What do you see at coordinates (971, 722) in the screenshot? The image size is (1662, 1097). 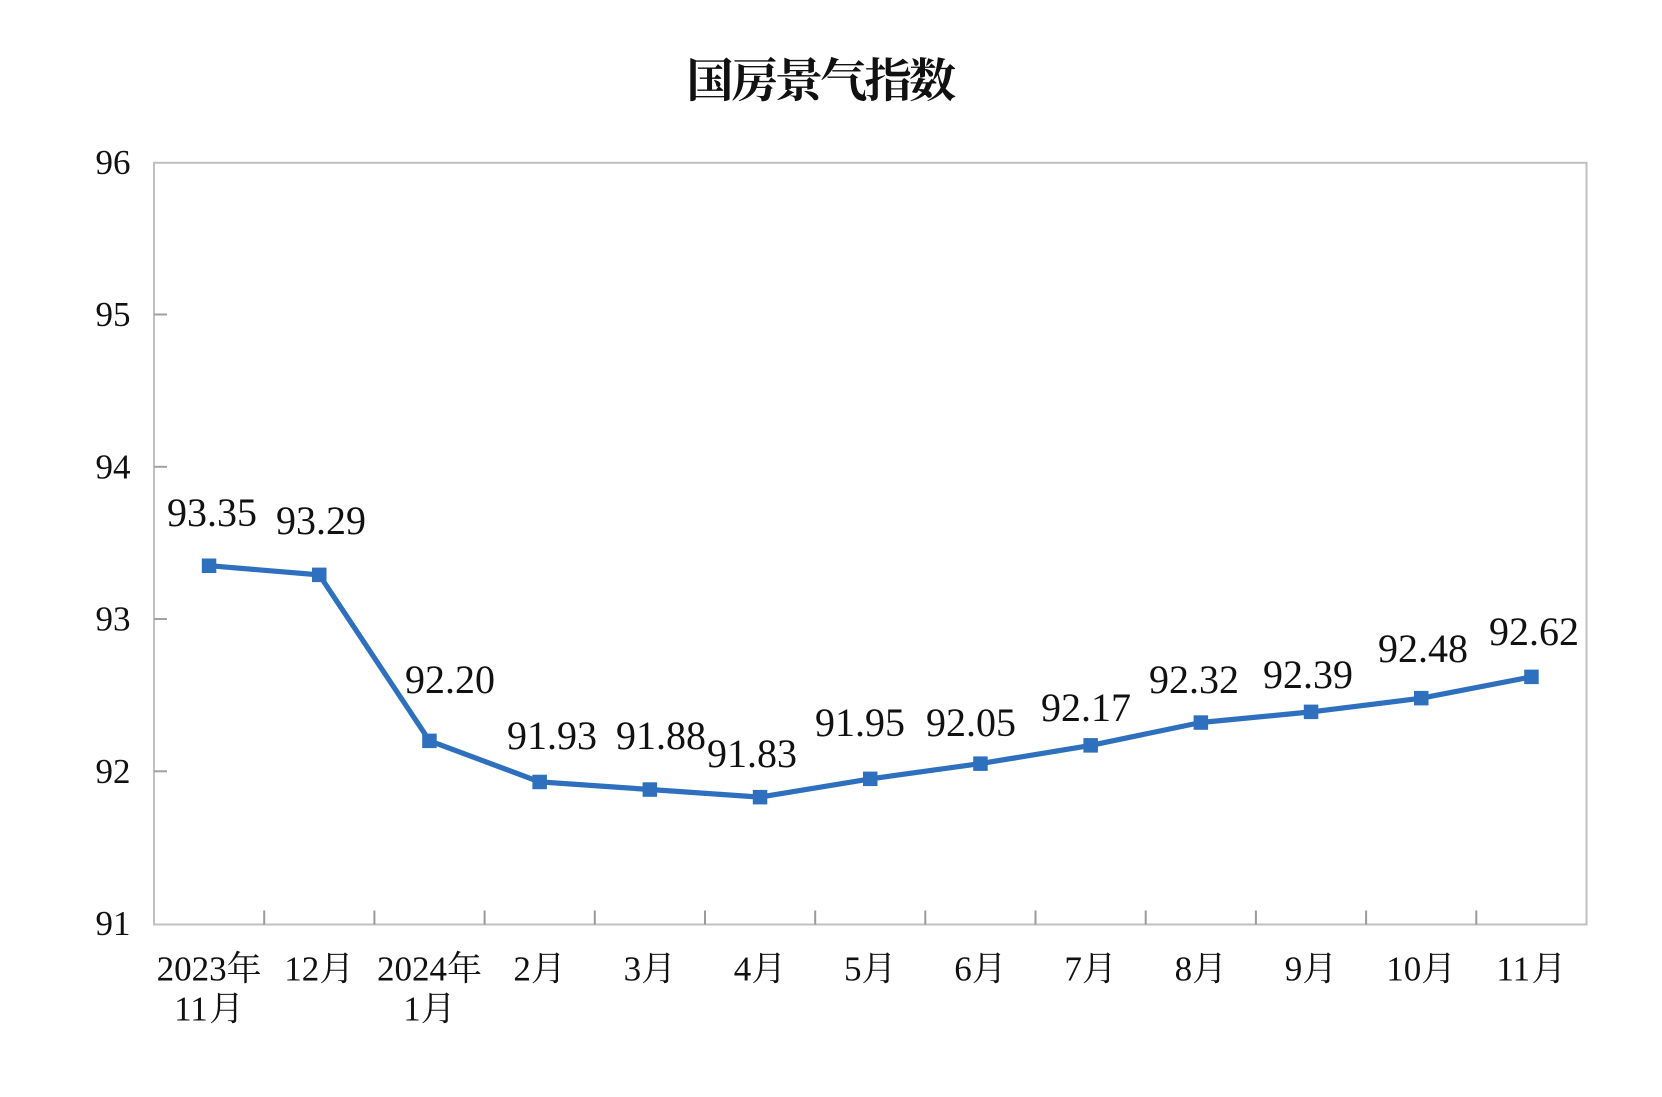 I see `svg-text: 92.05` at bounding box center [971, 722].